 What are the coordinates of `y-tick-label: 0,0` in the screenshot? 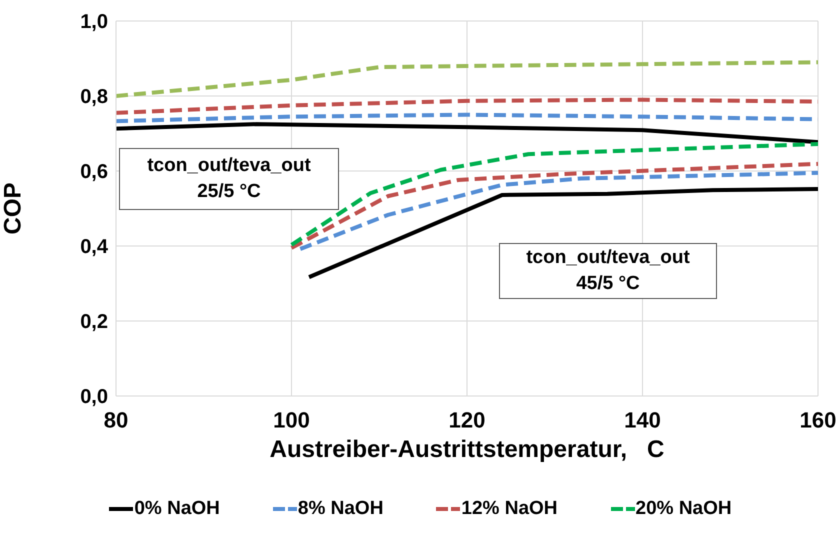 It's located at (94, 397).